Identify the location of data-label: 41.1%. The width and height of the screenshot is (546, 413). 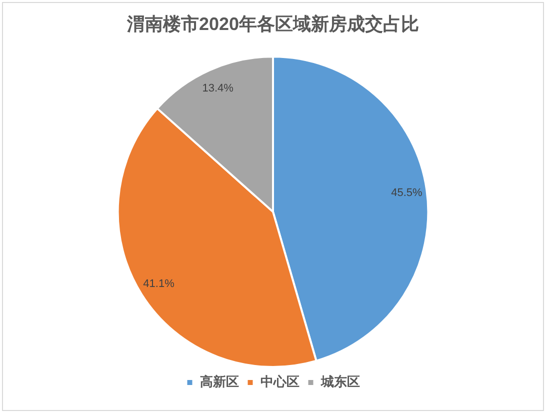
(159, 284).